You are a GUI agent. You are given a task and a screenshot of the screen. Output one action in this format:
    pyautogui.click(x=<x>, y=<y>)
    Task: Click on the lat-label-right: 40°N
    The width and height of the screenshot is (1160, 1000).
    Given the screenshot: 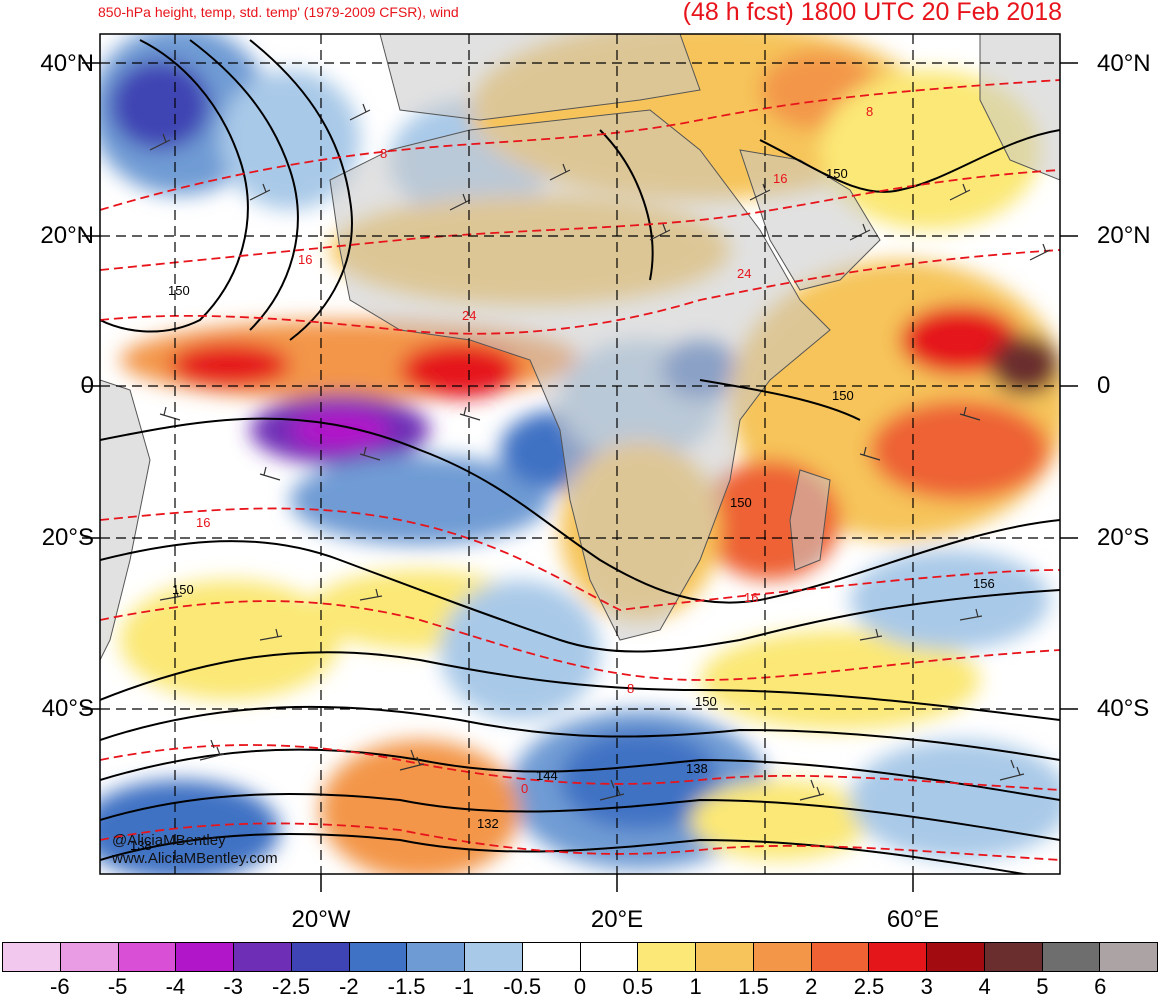 What is the action you would take?
    pyautogui.click(x=1124, y=63)
    